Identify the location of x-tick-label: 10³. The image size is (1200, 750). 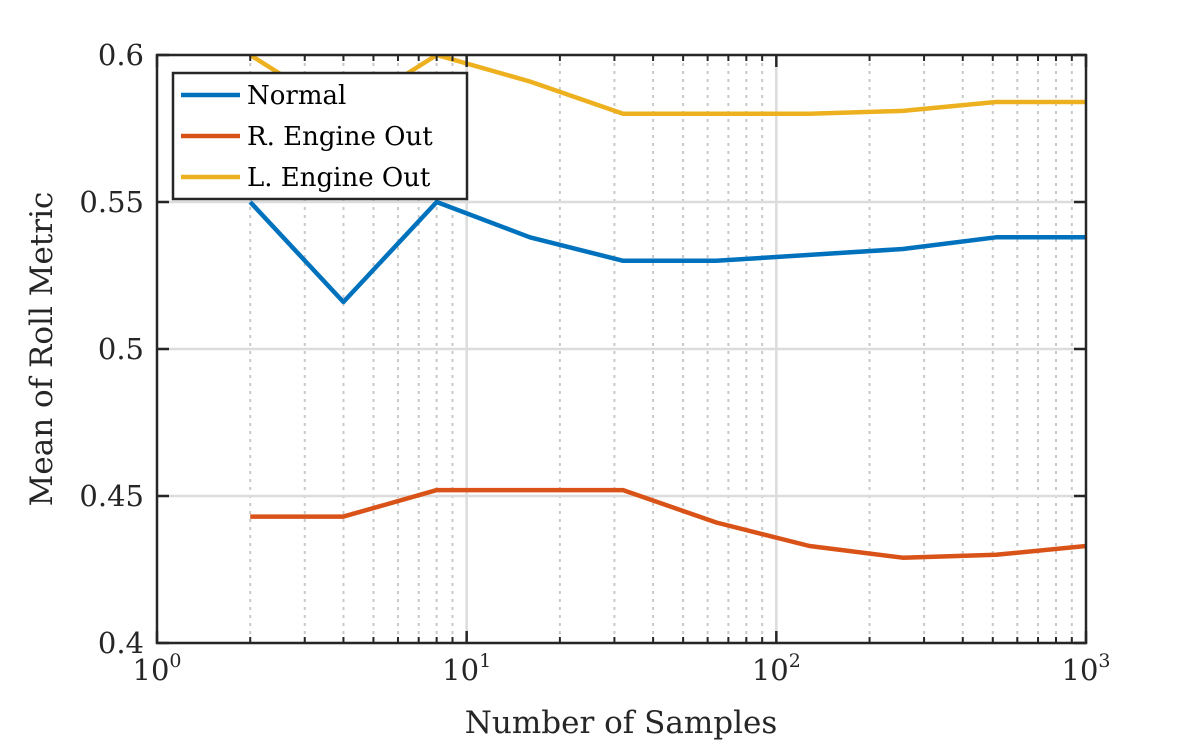
(1086, 668).